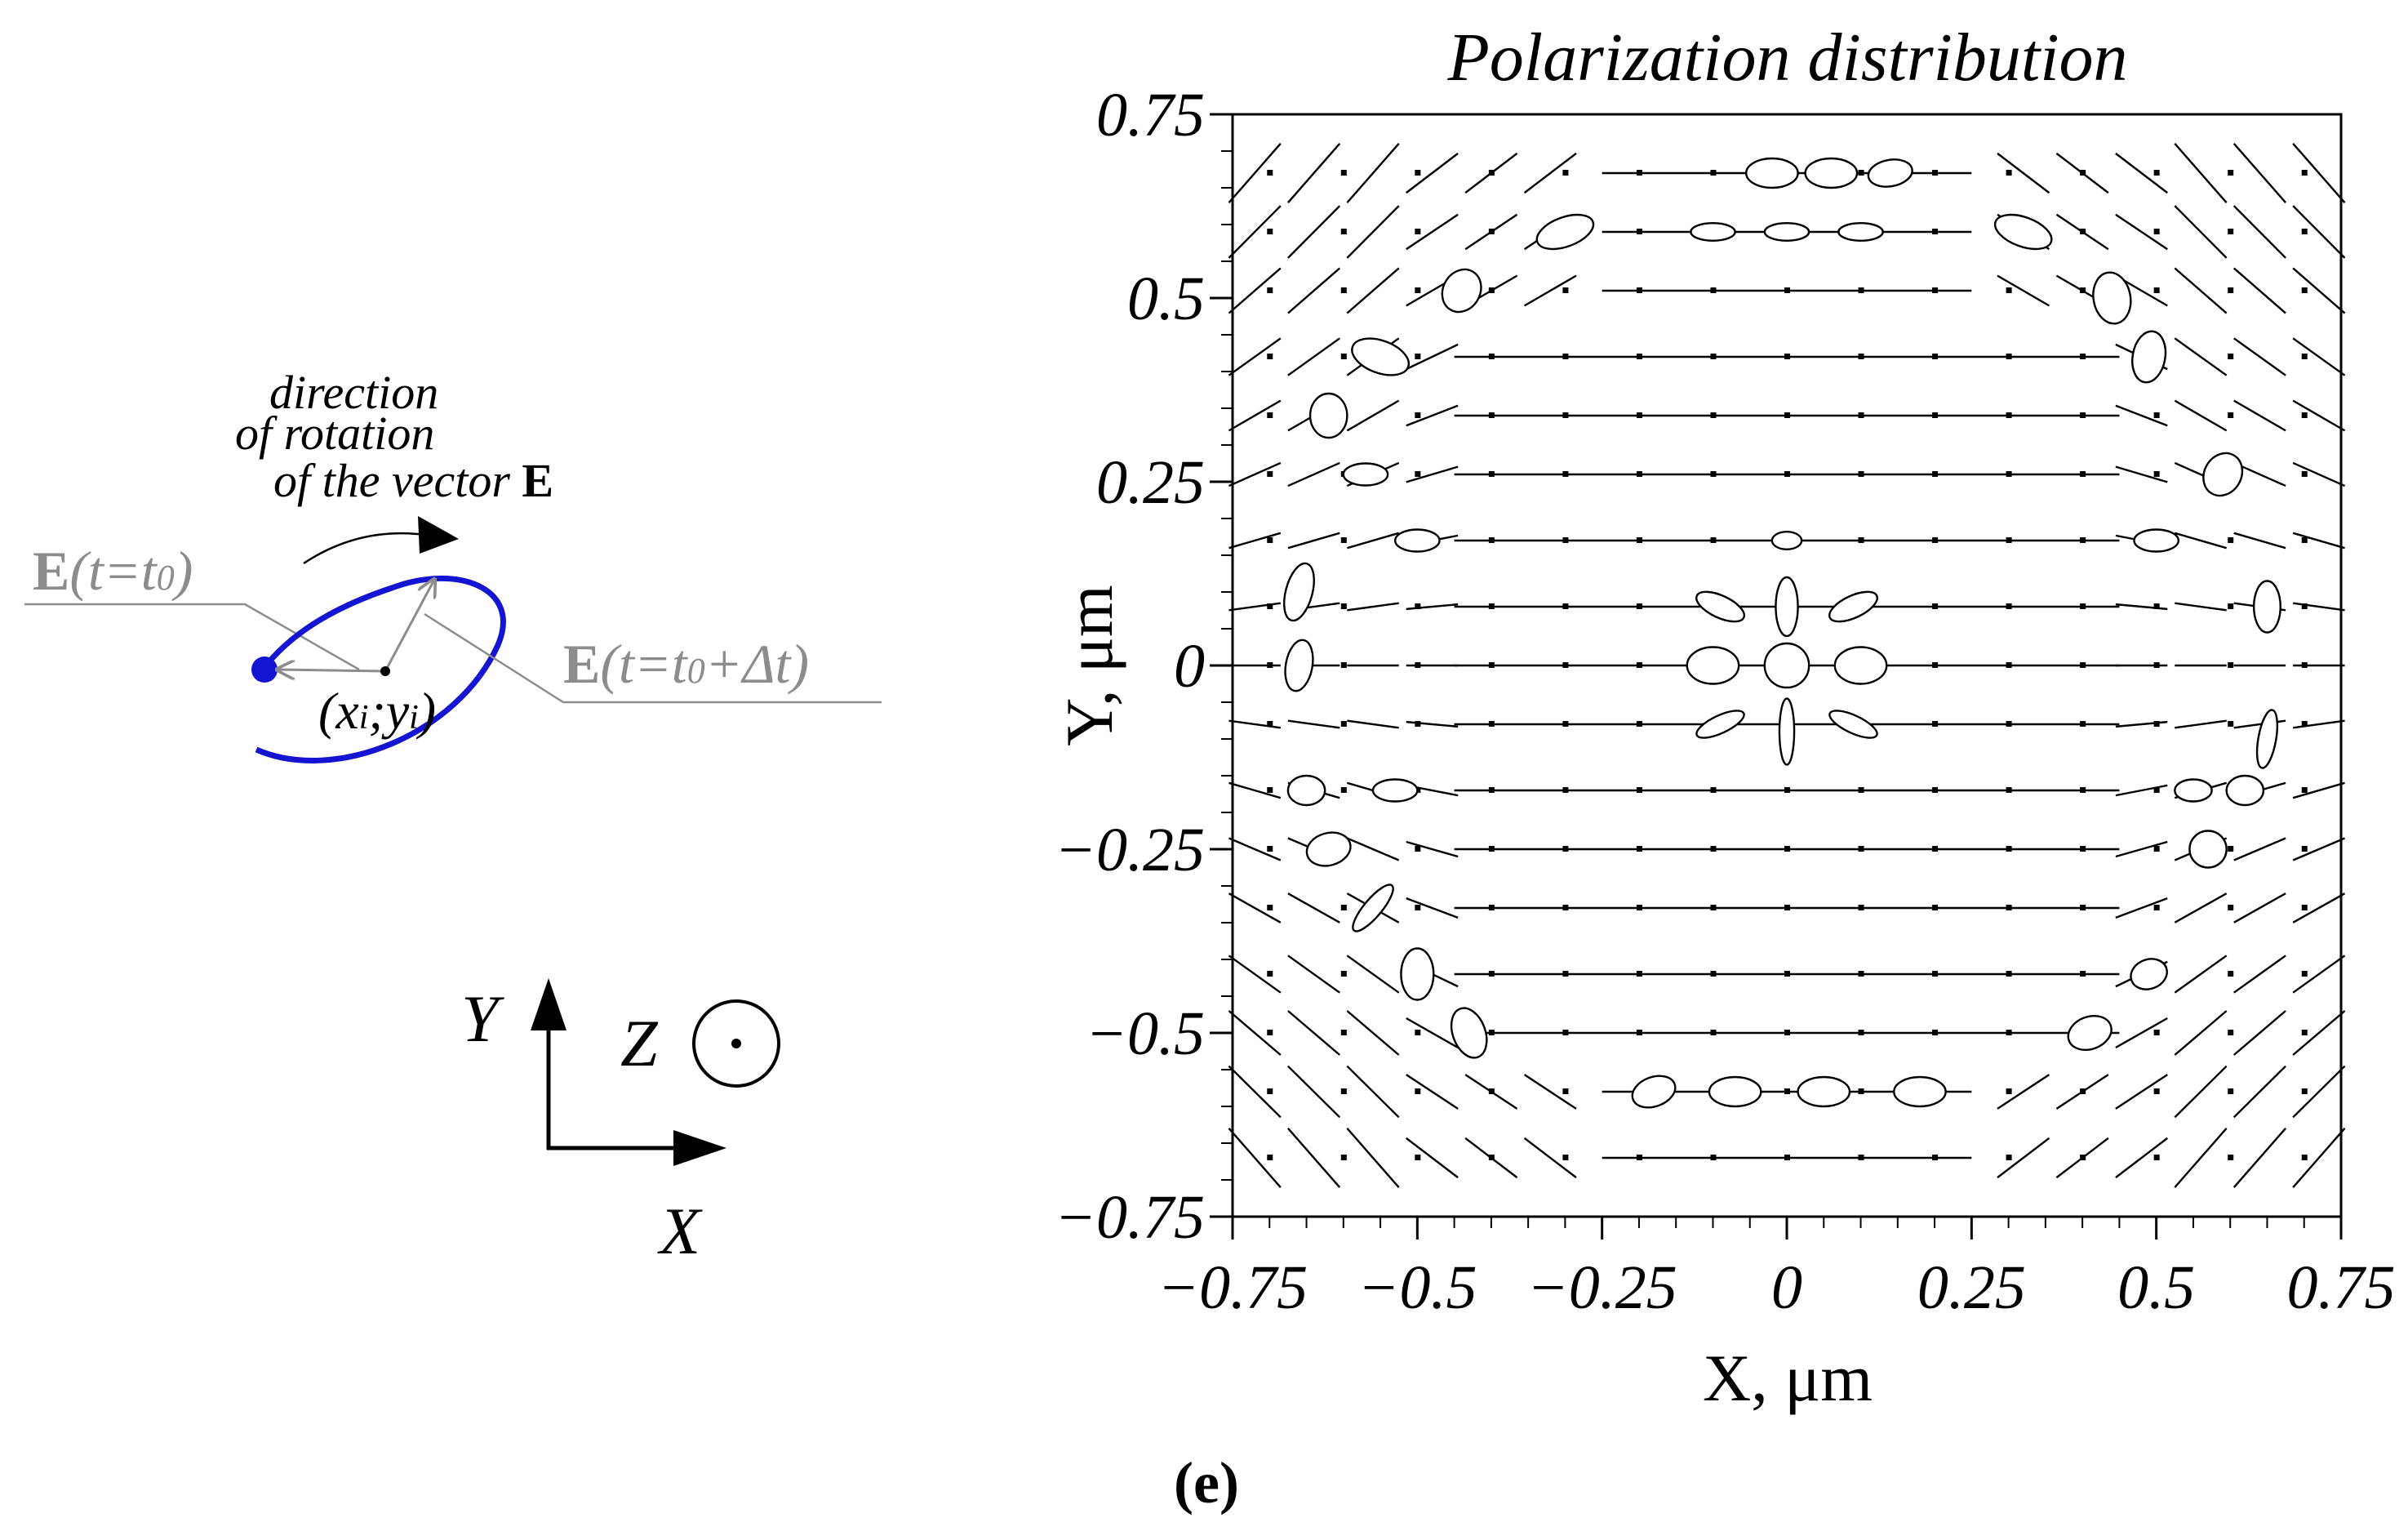 The height and width of the screenshot is (1531, 2408). Describe the element at coordinates (1971, 1287) in the screenshot. I see `x-tick-label: 0.25` at that location.